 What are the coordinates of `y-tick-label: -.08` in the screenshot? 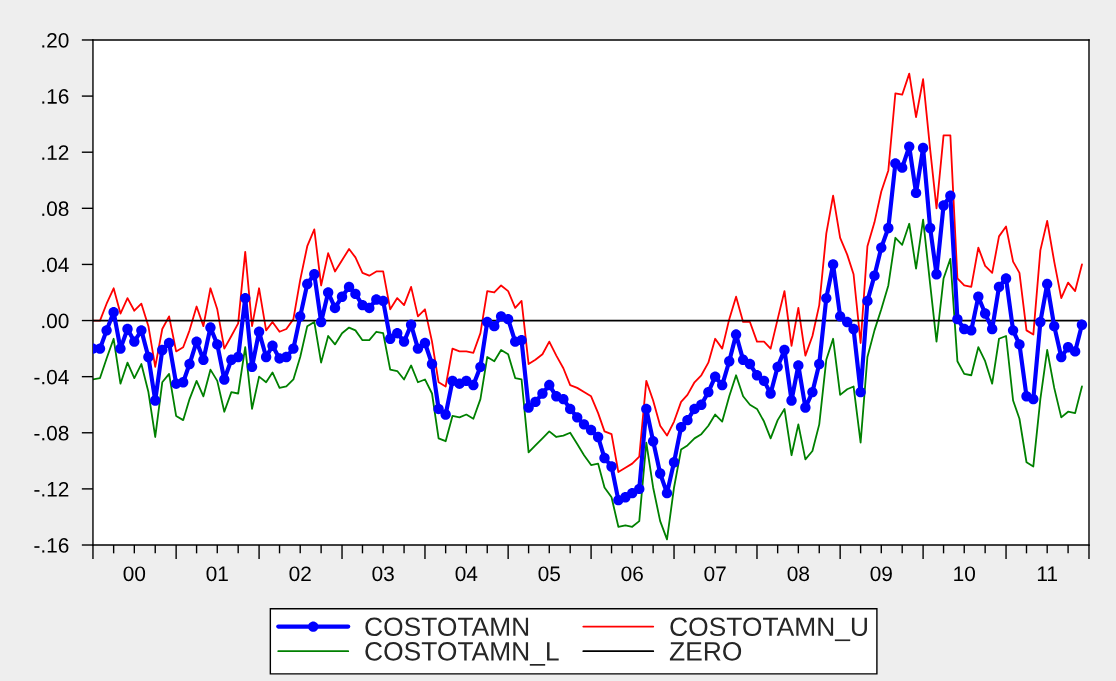 It's located at (51, 433).